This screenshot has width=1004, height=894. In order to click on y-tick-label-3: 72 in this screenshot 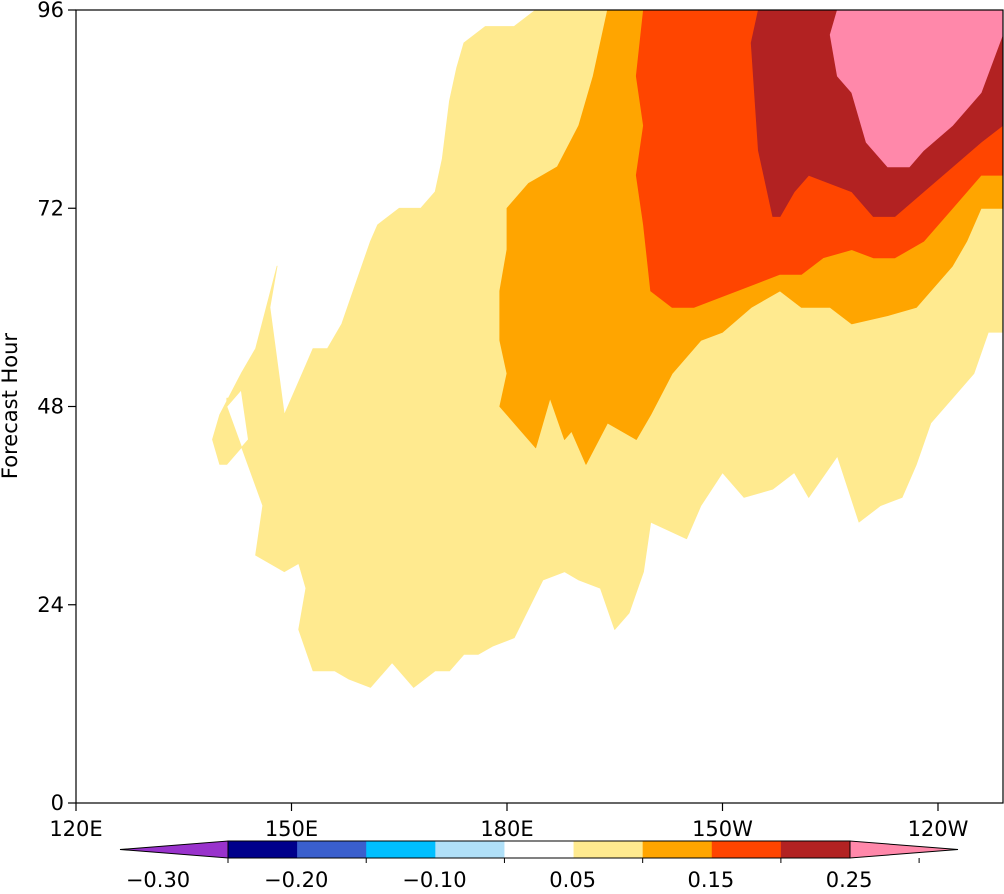, I will do `click(50, 208)`.